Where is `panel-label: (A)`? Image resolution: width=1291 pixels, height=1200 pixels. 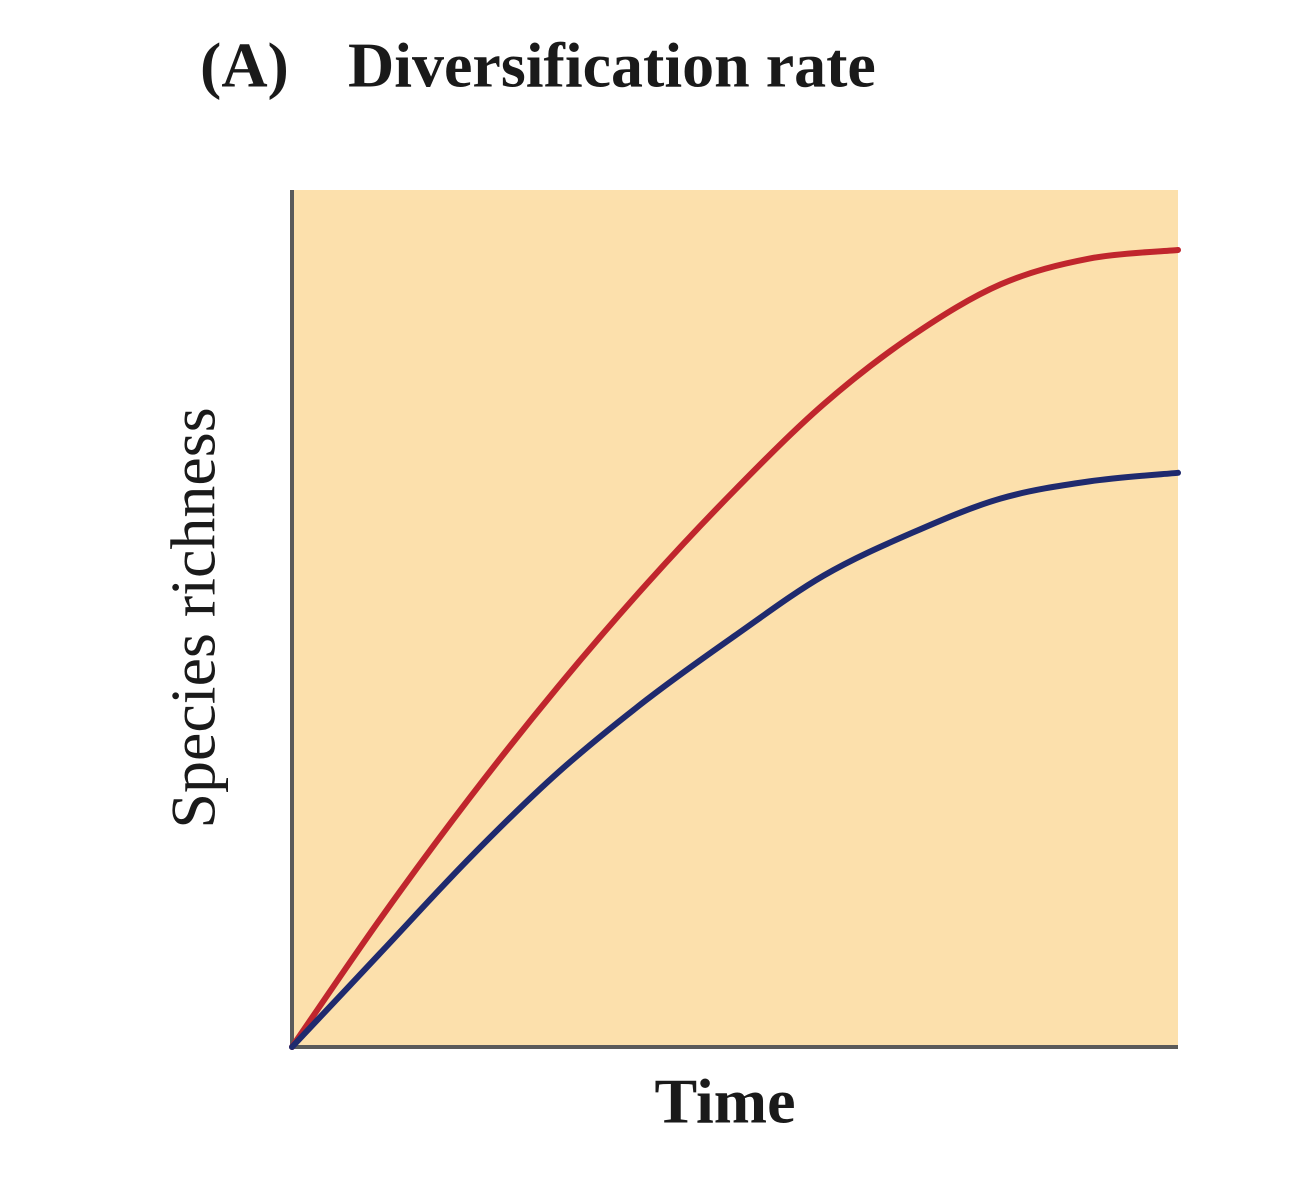 panel-label: (A) is located at coordinates (244, 65).